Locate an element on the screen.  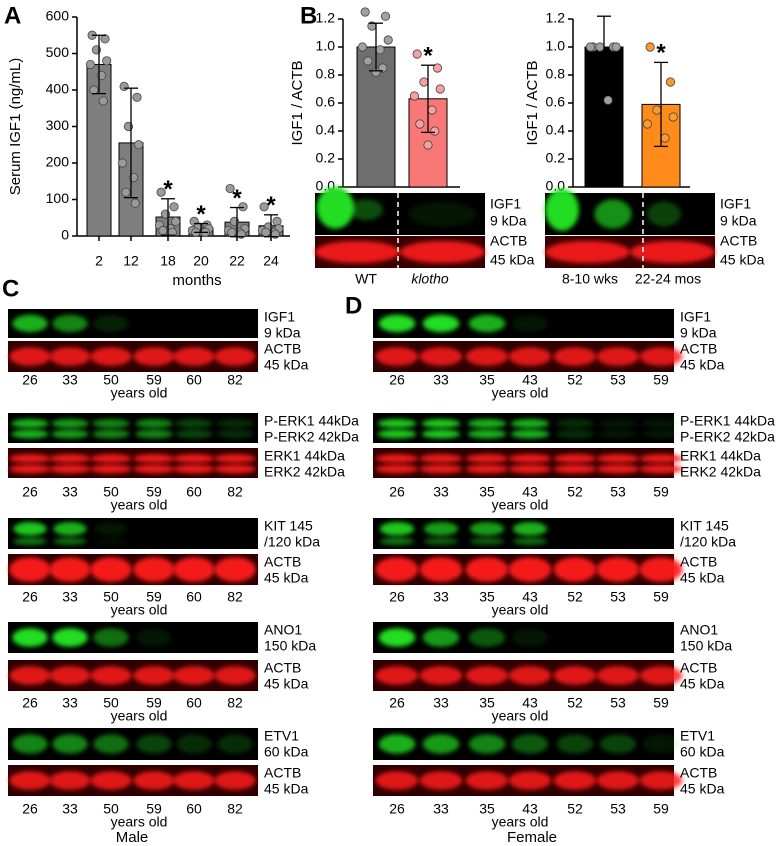
y-tick-label: 1.2 is located at coordinates (326, 18).